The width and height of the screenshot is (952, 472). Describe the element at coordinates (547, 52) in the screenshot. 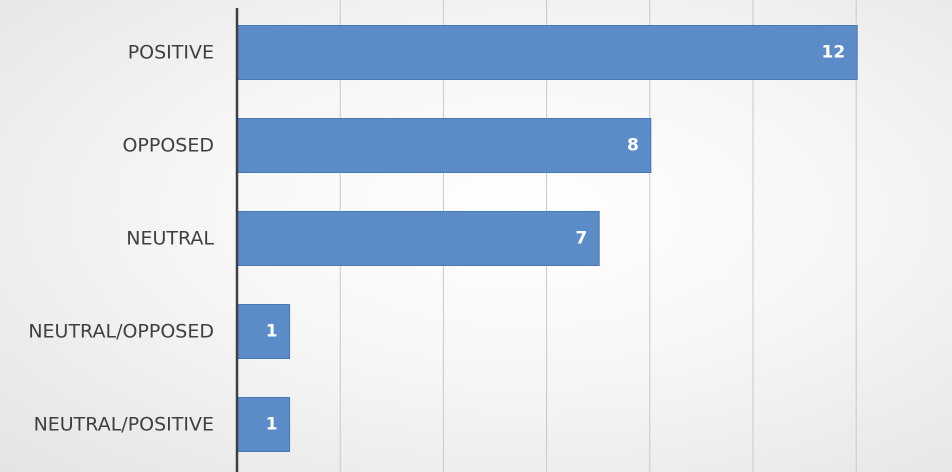

I see `bar-positive` at that location.